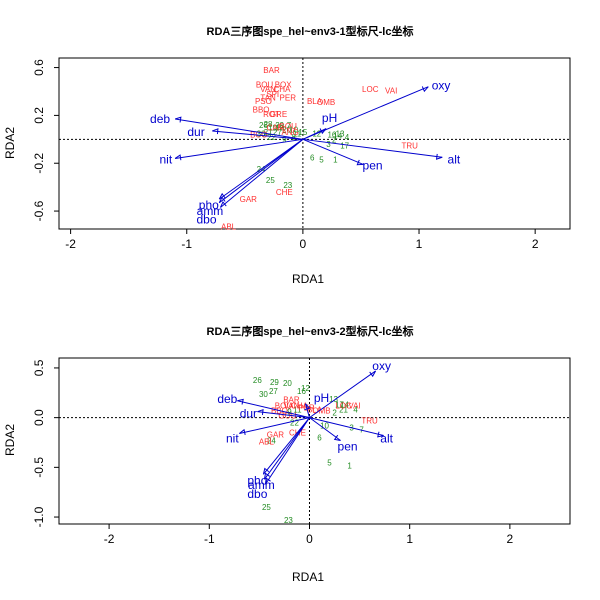  What do you see at coordinates (309, 539) in the screenshot?
I see `x-tick-label: 0` at bounding box center [309, 539].